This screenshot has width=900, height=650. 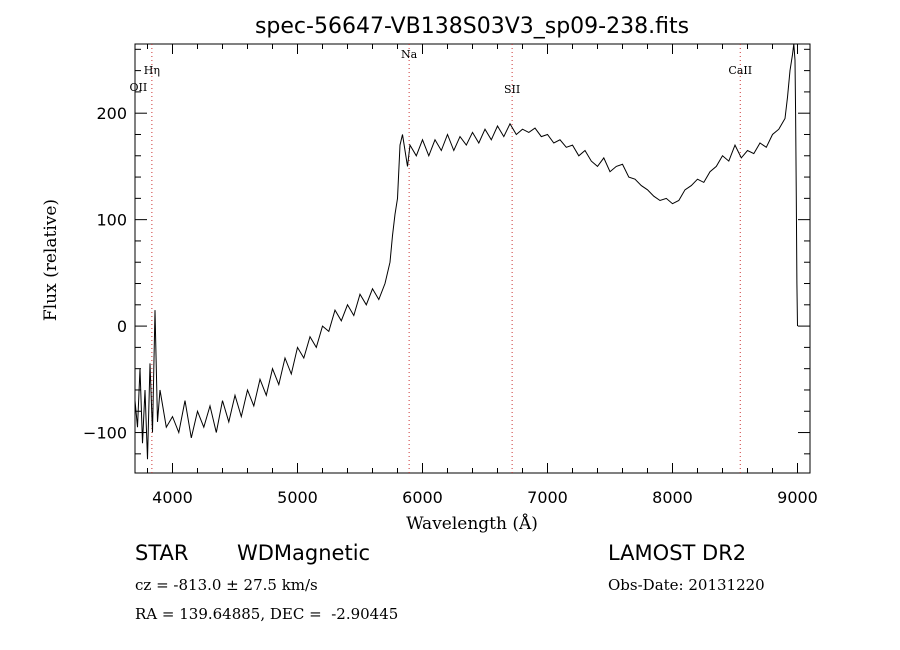 What do you see at coordinates (267, 614) in the screenshot?
I see `coordinates: RA = 139.64885, DEC = -2.90445` at bounding box center [267, 614].